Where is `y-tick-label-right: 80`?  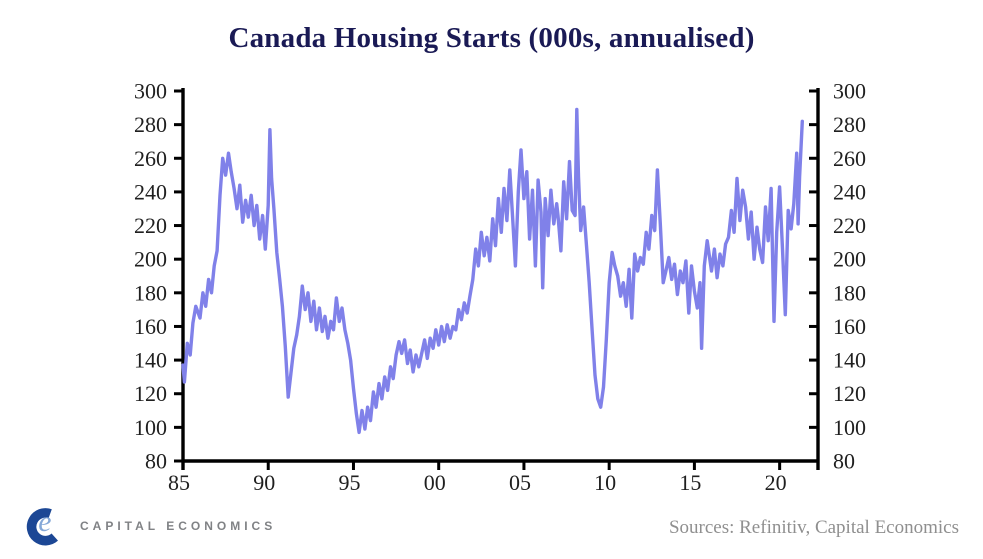 y-tick-label-right: 80 is located at coordinates (844, 461).